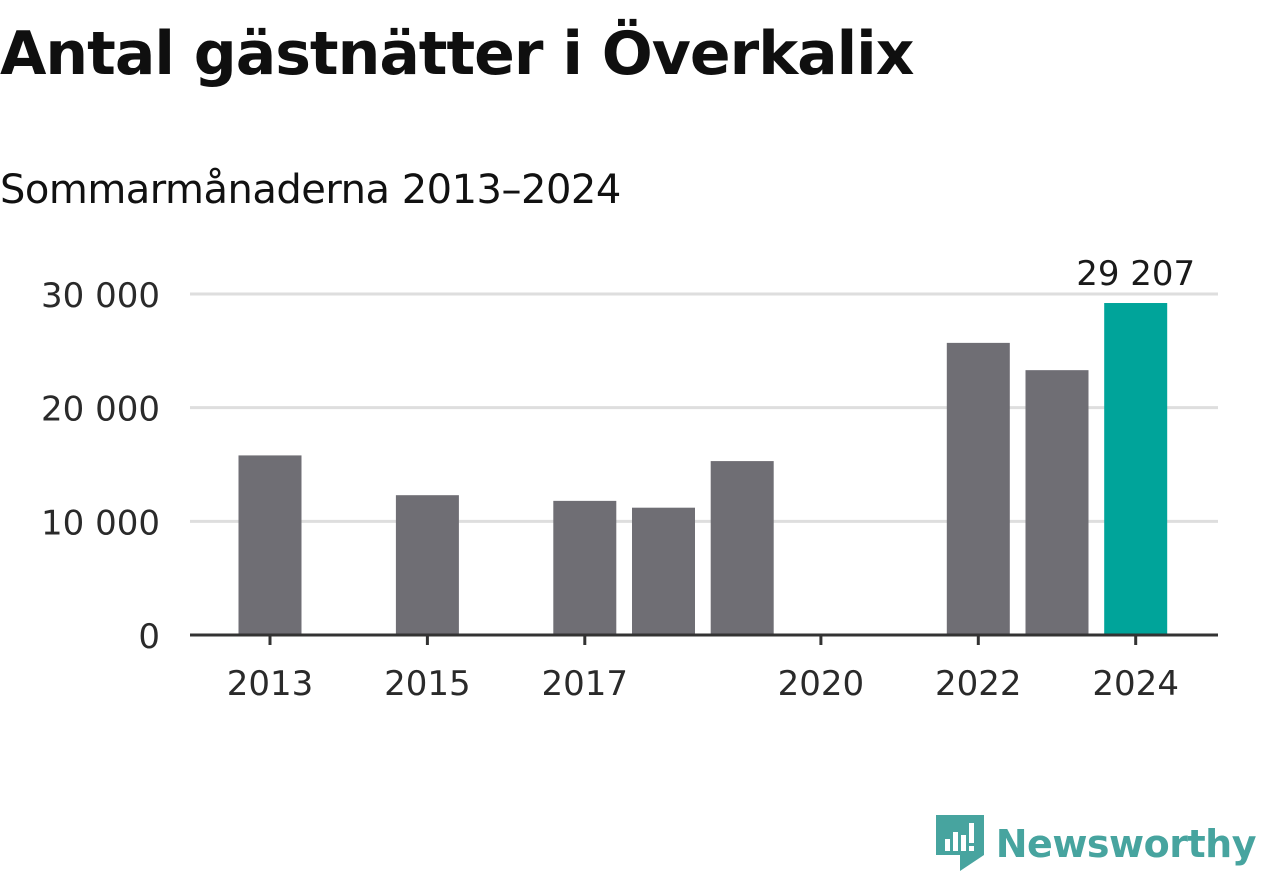  I want to click on y-tick-label: 0, so click(149, 637).